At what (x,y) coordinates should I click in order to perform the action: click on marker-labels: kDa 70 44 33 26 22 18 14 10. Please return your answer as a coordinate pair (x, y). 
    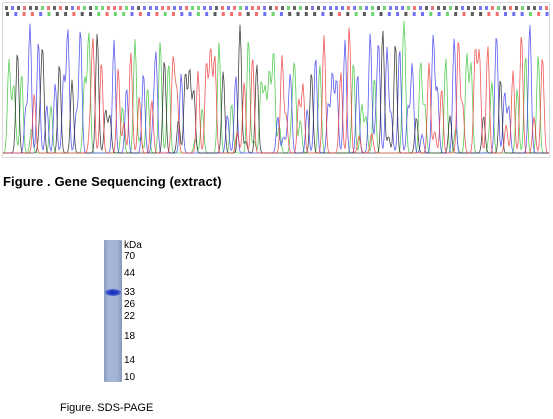
    Looking at the image, I should click on (144, 311).